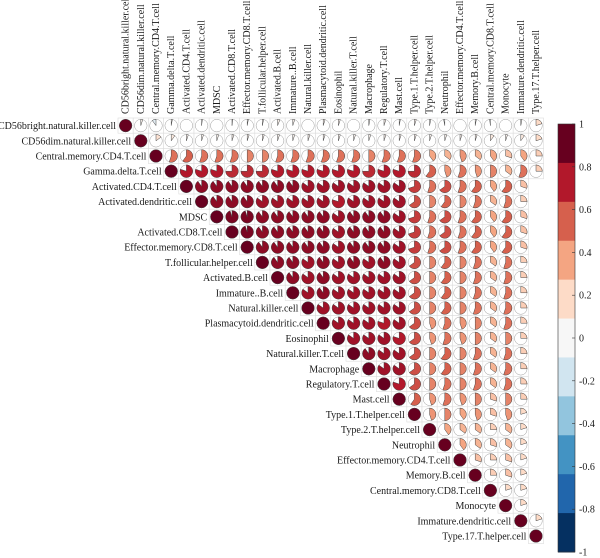  Describe the element at coordinates (338, 217) in the screenshot. I see `pie-mark-mdsc-x-eosinophil` at that location.